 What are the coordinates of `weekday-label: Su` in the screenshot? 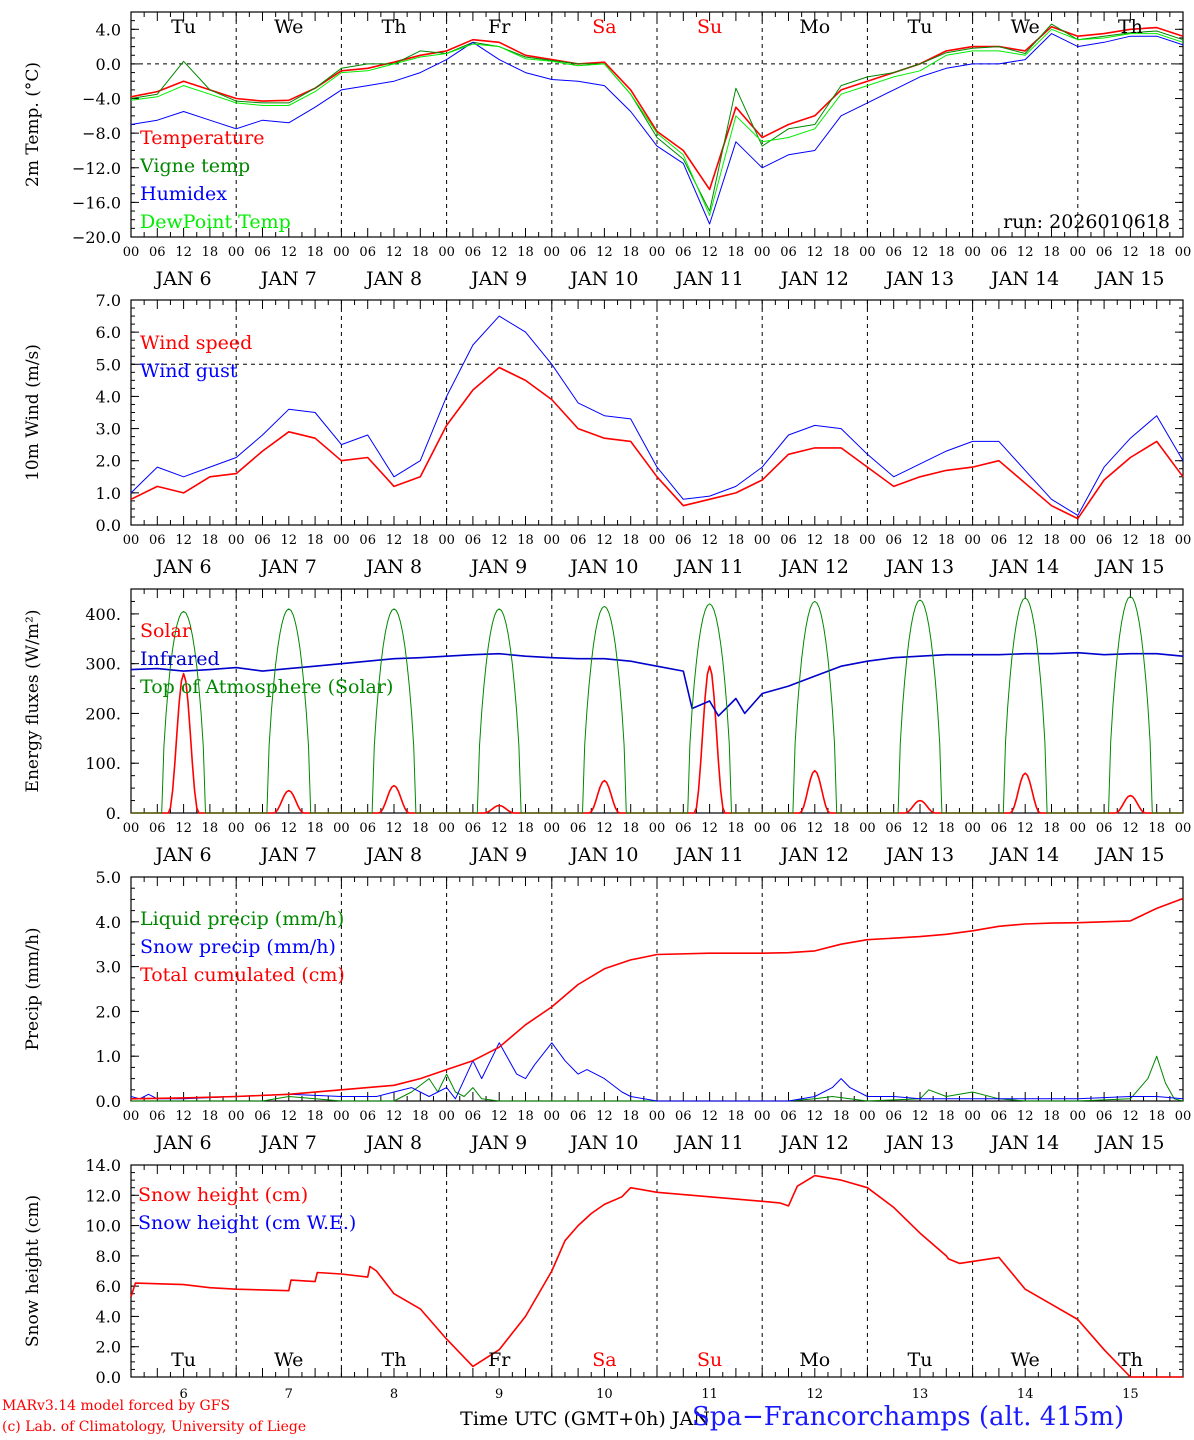 It's located at (709, 1360).